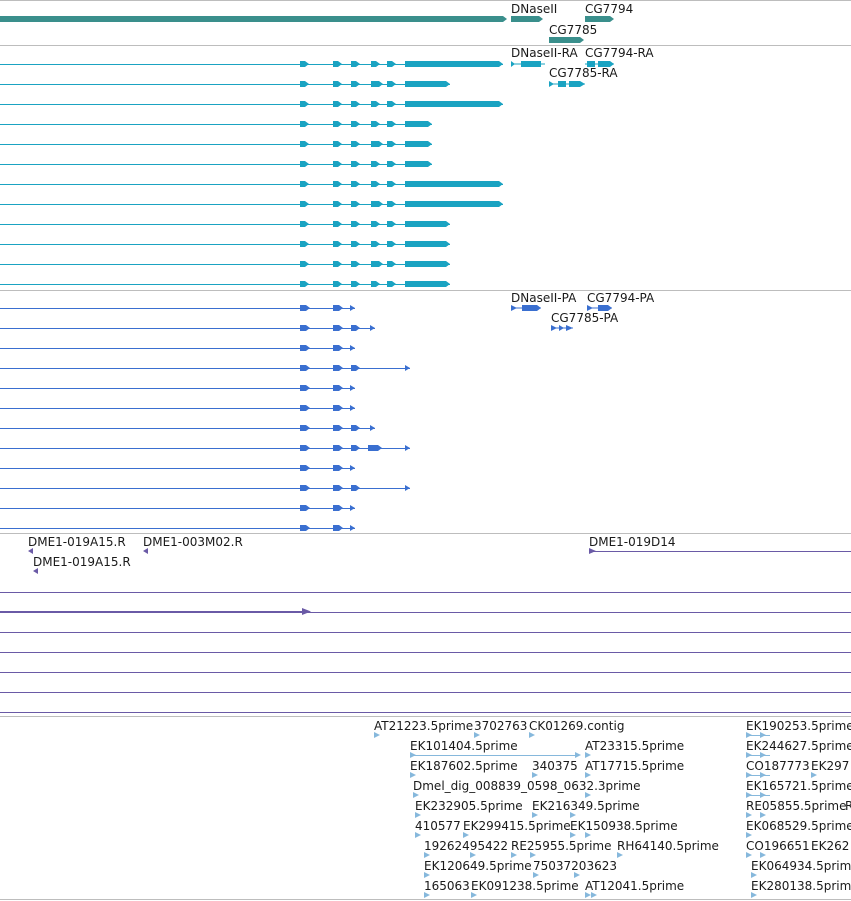 This screenshot has height=901, width=851. I want to click on clone-row, so click(155, 611).